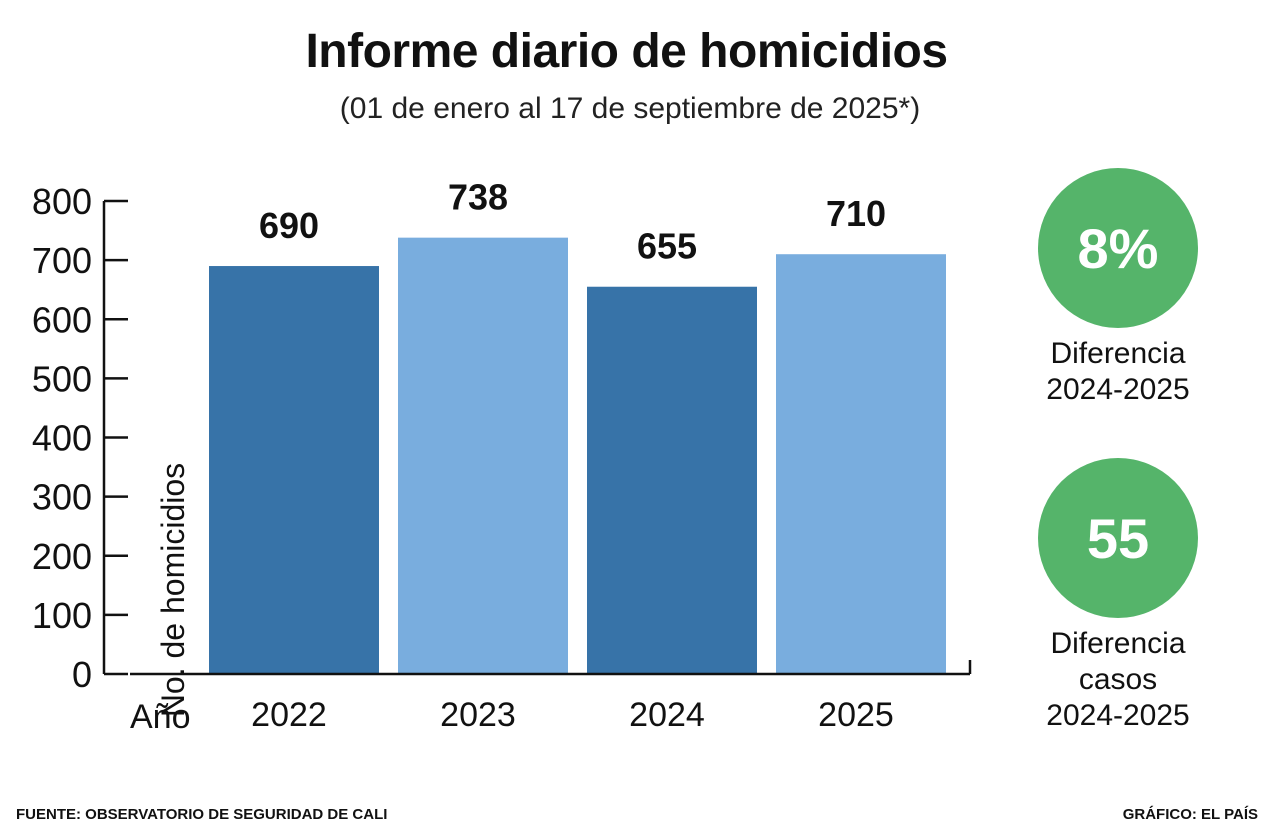 This screenshot has height=837, width=1280. I want to click on y-tick-label: 400, so click(62, 438).